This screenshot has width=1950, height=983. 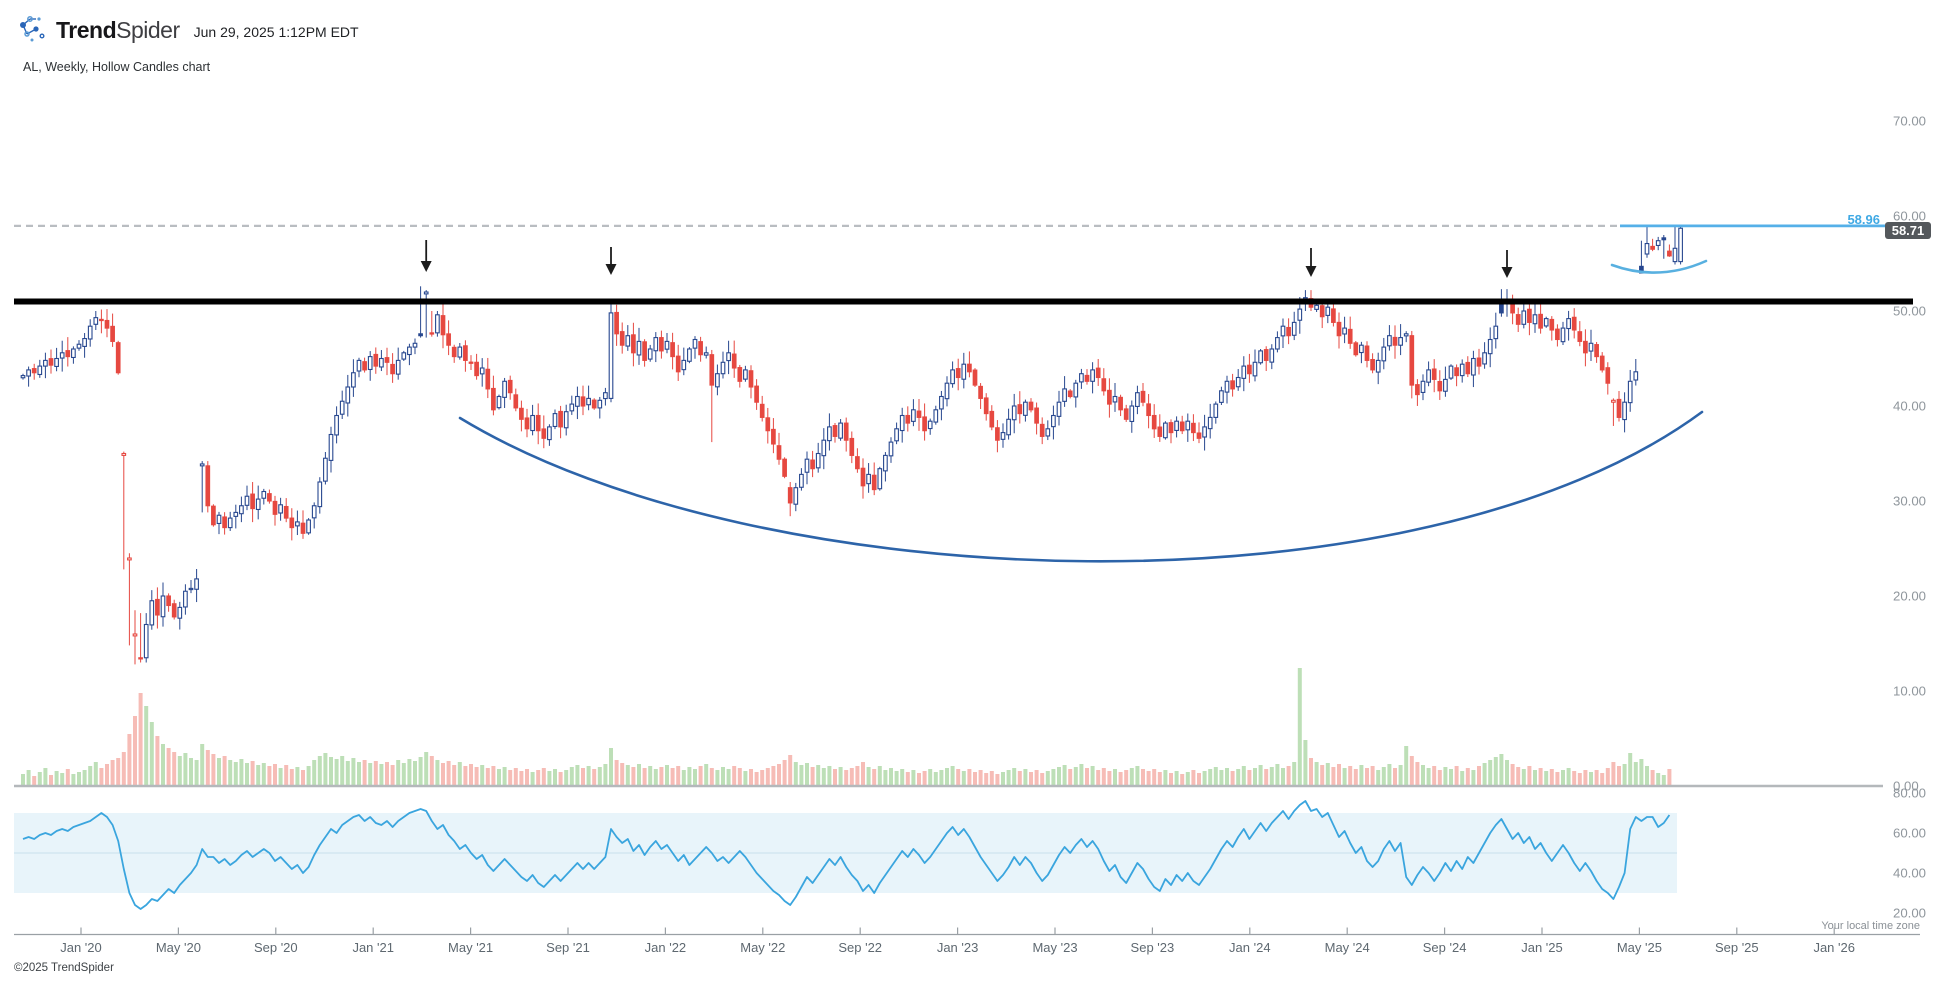 What do you see at coordinates (1250, 947) in the screenshot?
I see `time-axis-label: Jan '24` at bounding box center [1250, 947].